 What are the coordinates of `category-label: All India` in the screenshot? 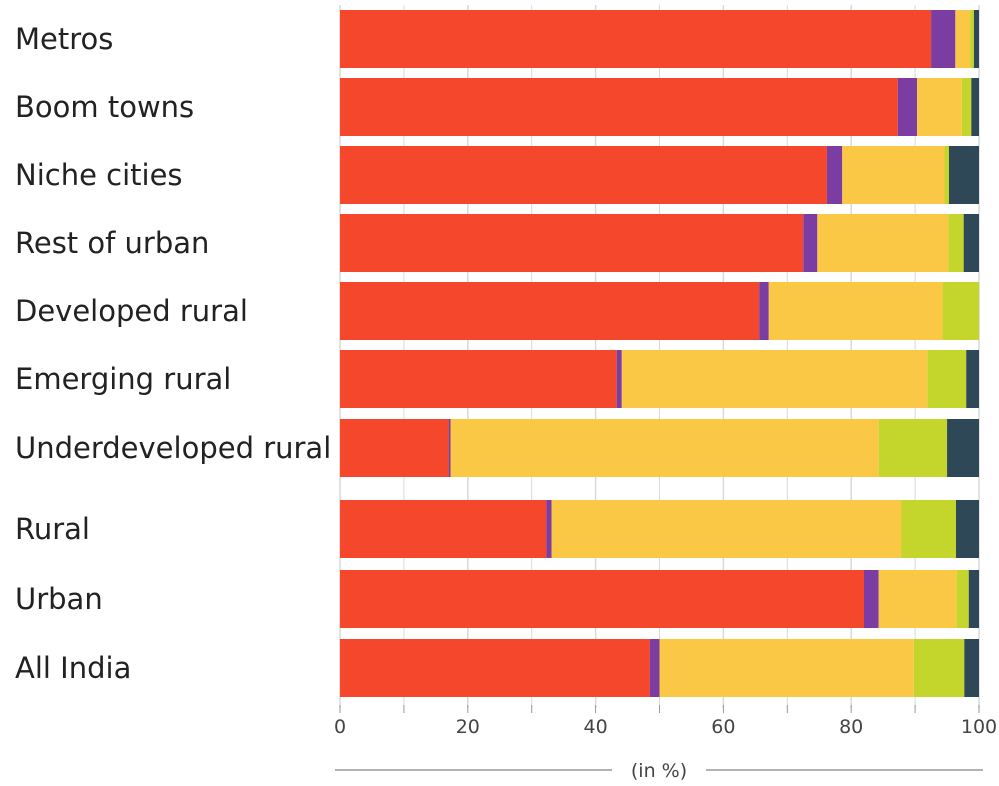 It's located at (73, 668).